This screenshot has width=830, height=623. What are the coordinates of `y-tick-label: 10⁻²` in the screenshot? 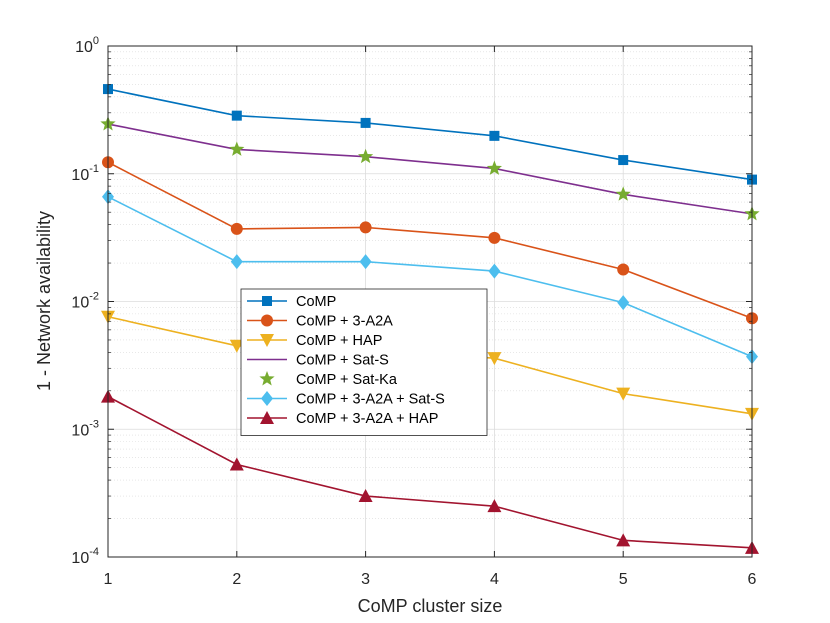 It's located at (85, 301).